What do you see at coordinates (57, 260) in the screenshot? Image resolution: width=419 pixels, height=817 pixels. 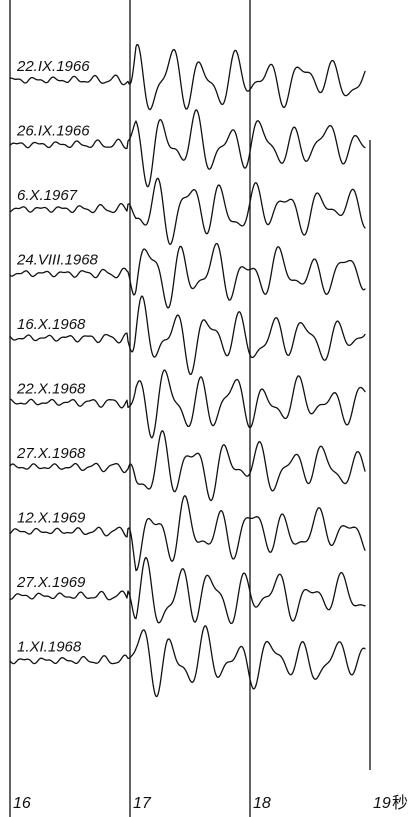 I see `trace-date-label-4: 24.VIII.1968` at bounding box center [57, 260].